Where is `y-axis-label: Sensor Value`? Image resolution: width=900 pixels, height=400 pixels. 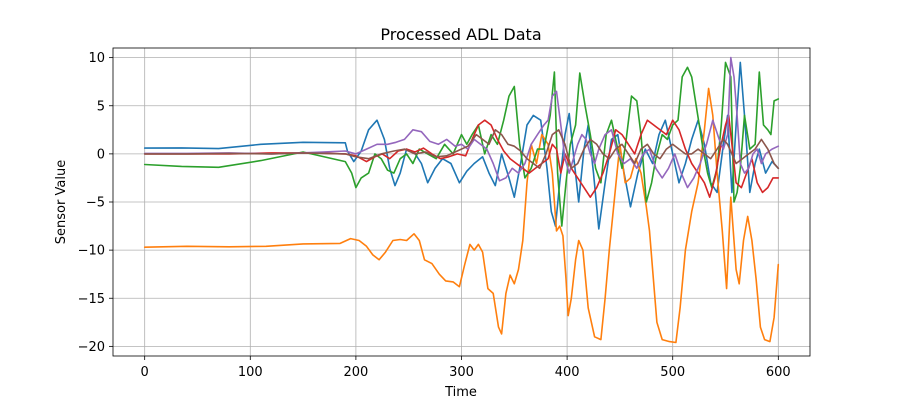 y-axis-label: Sensor Value is located at coordinates (61, 202).